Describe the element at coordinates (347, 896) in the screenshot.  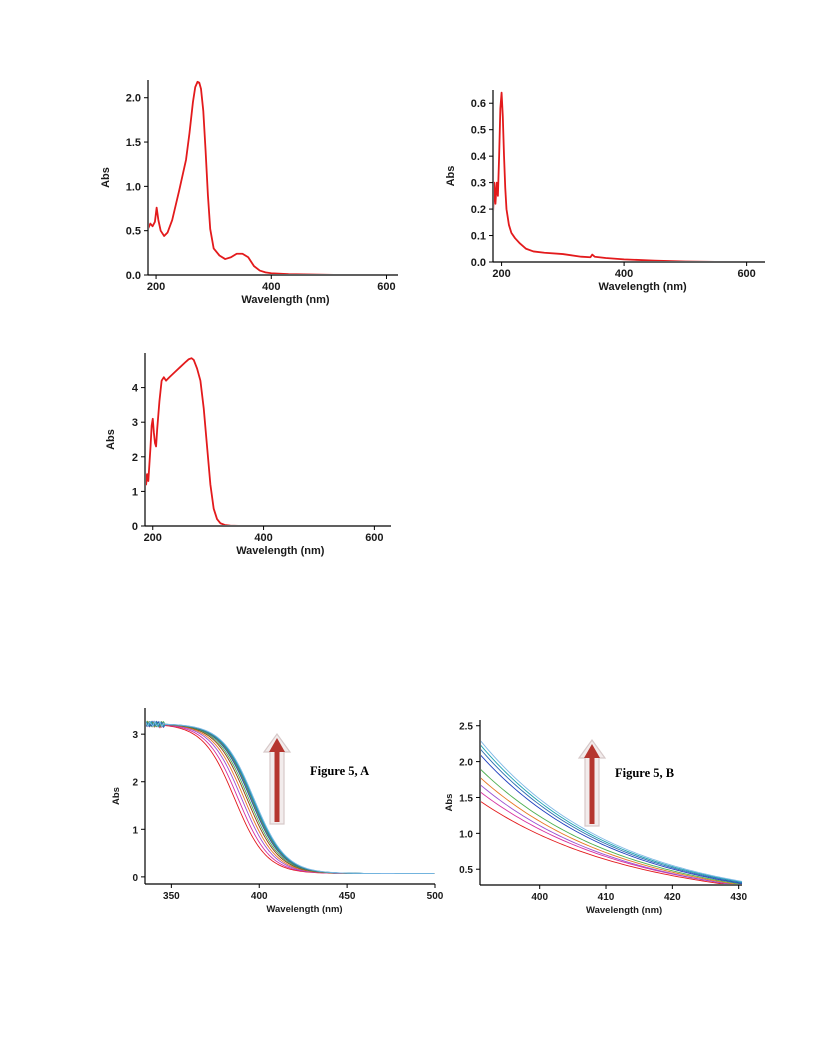
I see `x-tick-label: 450` at that location.